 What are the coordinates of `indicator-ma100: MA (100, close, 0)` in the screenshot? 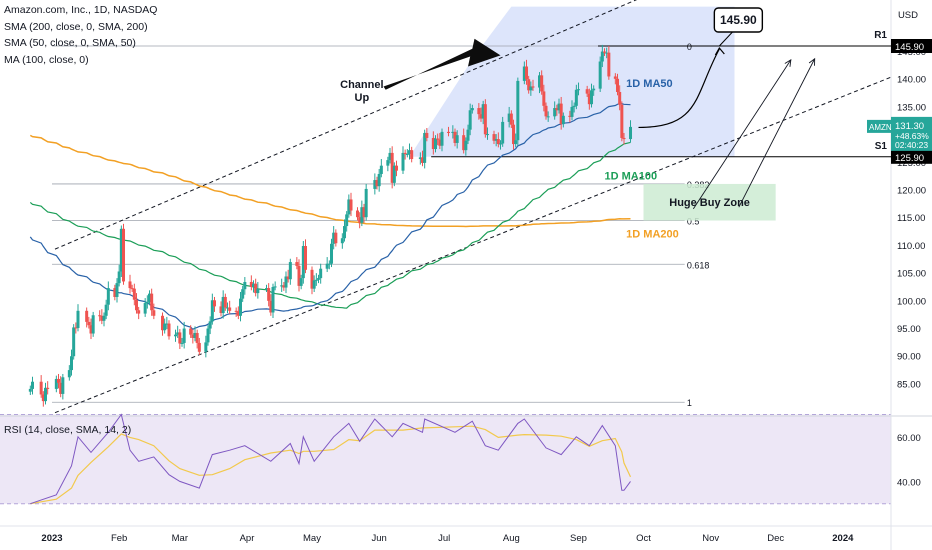 It's located at (46, 59).